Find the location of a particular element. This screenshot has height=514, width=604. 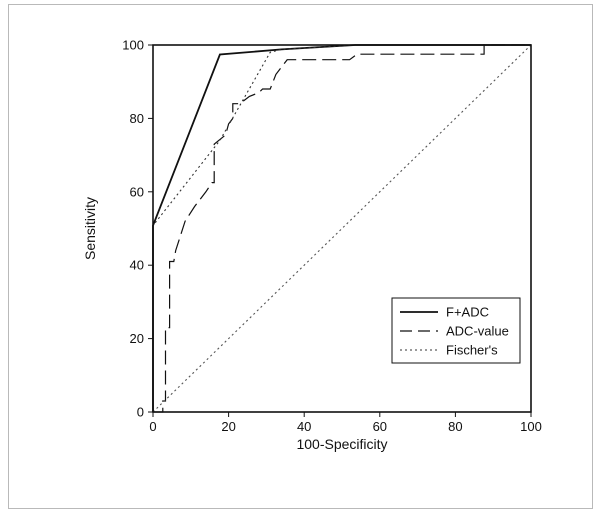

legend-label: Fischer's is located at coordinates (472, 350).